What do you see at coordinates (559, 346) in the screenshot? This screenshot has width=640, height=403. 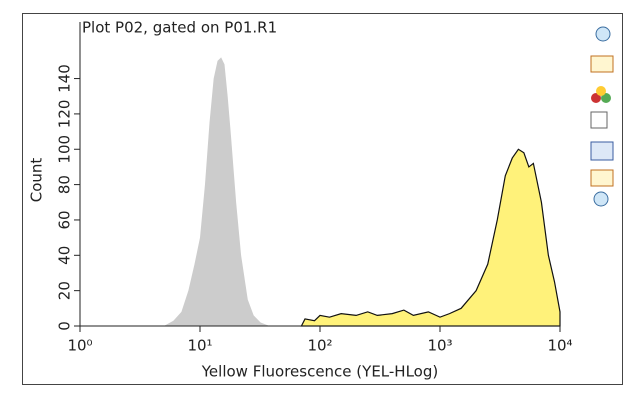 I see `x-tick-label: 10⁴` at bounding box center [559, 346].